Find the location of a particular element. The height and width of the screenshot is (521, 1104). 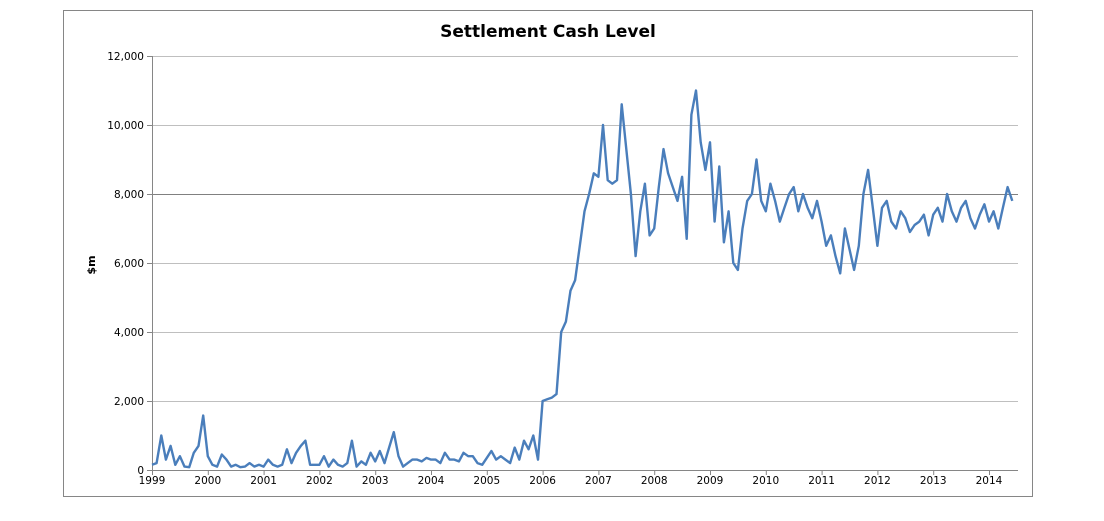

x-tick-label: 2009 is located at coordinates (710, 481).